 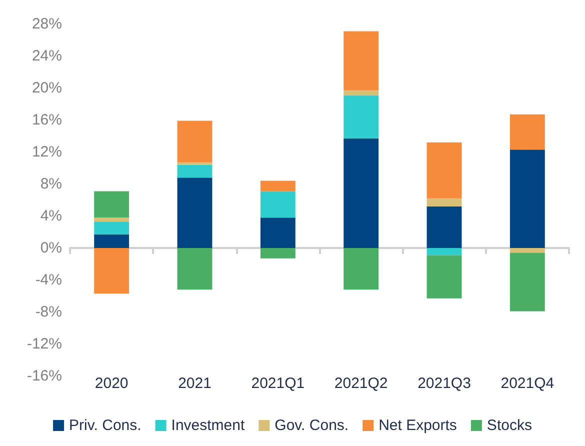 What do you see at coordinates (527, 383) in the screenshot?
I see `x-tick-label: 2021Q4` at bounding box center [527, 383].